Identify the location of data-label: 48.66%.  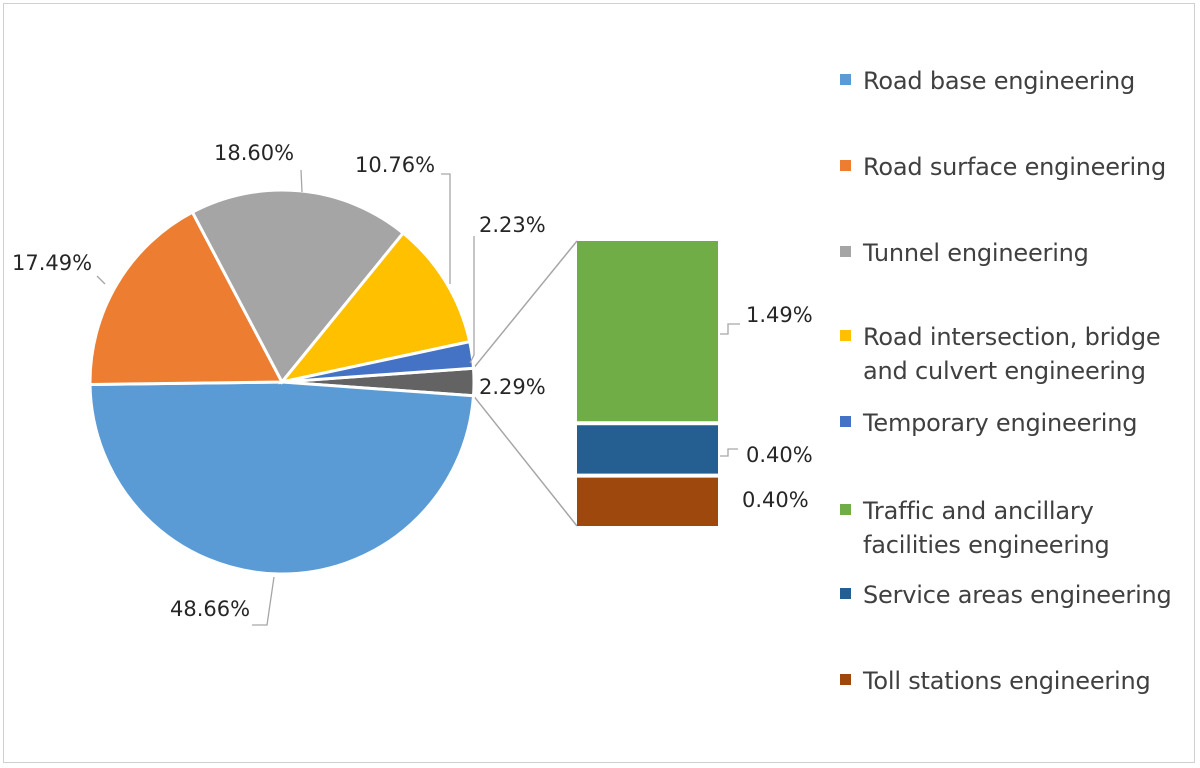
(210, 609).